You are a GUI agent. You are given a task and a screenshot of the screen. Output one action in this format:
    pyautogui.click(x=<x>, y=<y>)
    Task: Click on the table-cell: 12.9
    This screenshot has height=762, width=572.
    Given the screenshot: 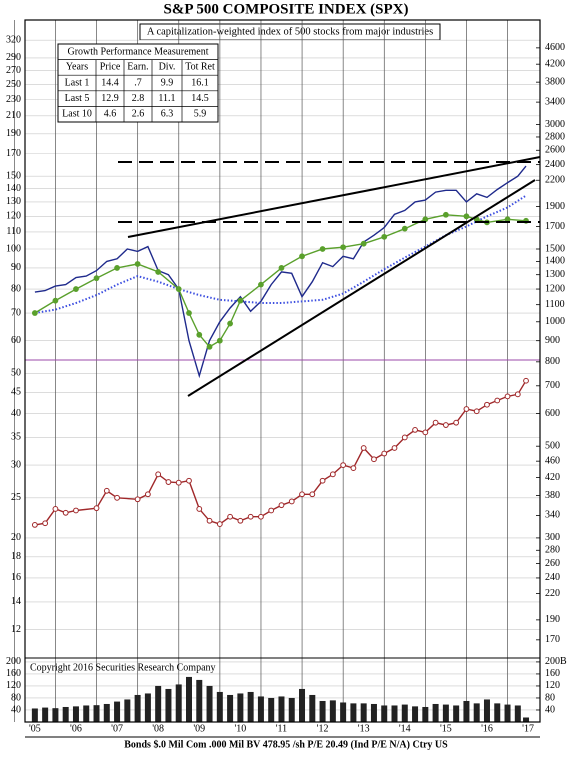 What is the action you would take?
    pyautogui.click(x=110, y=98)
    